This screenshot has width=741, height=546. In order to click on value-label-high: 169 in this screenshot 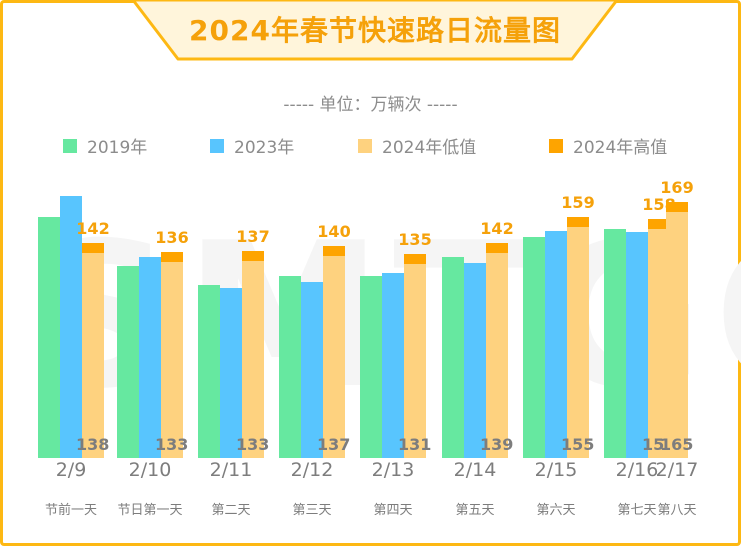, I will do `click(677, 188)`.